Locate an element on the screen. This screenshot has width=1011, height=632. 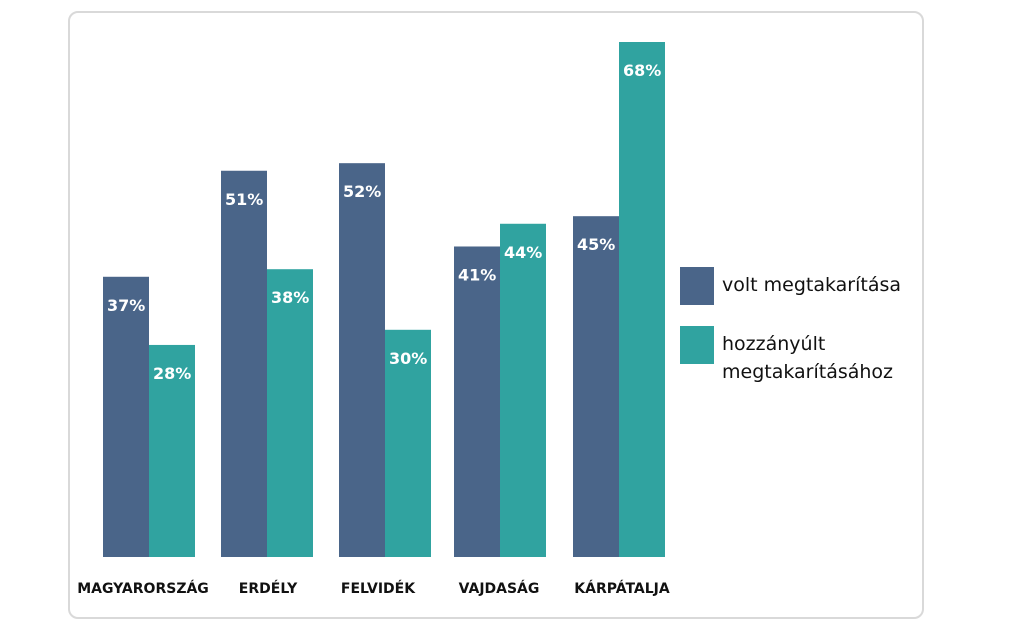
bar-value-label: 52% is located at coordinates (362, 191).